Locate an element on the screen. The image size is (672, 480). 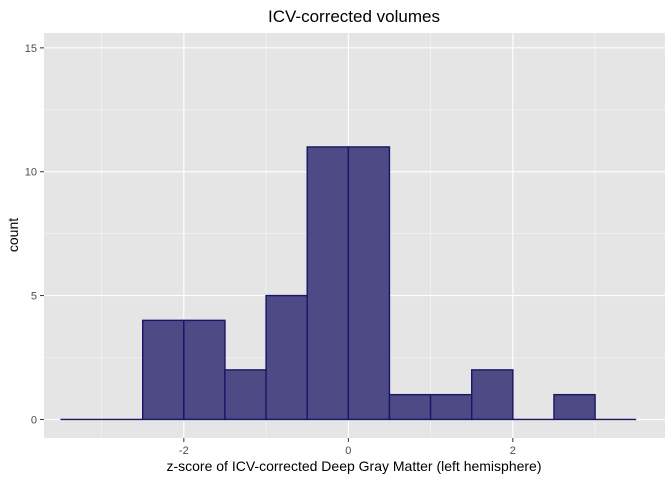
y-axis-ticks: 0 5 10 15 is located at coordinates (34, 234).